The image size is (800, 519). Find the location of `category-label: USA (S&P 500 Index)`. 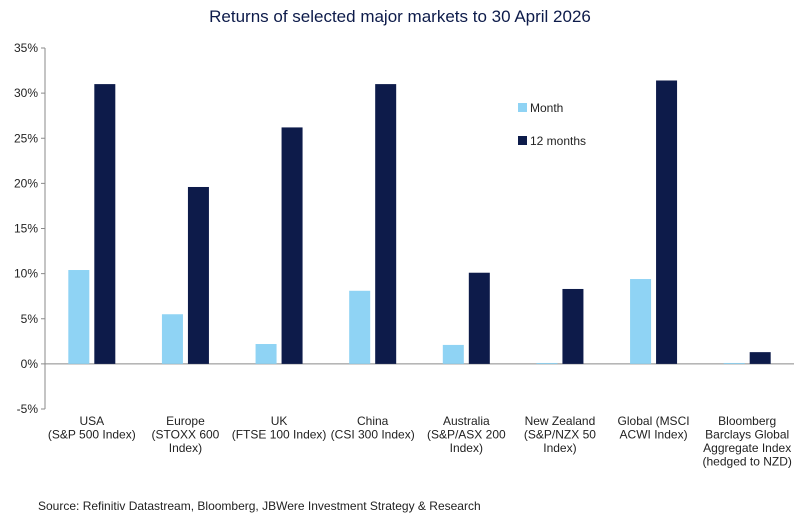

category-label: USA (S&P 500 Index) is located at coordinates (92, 428).